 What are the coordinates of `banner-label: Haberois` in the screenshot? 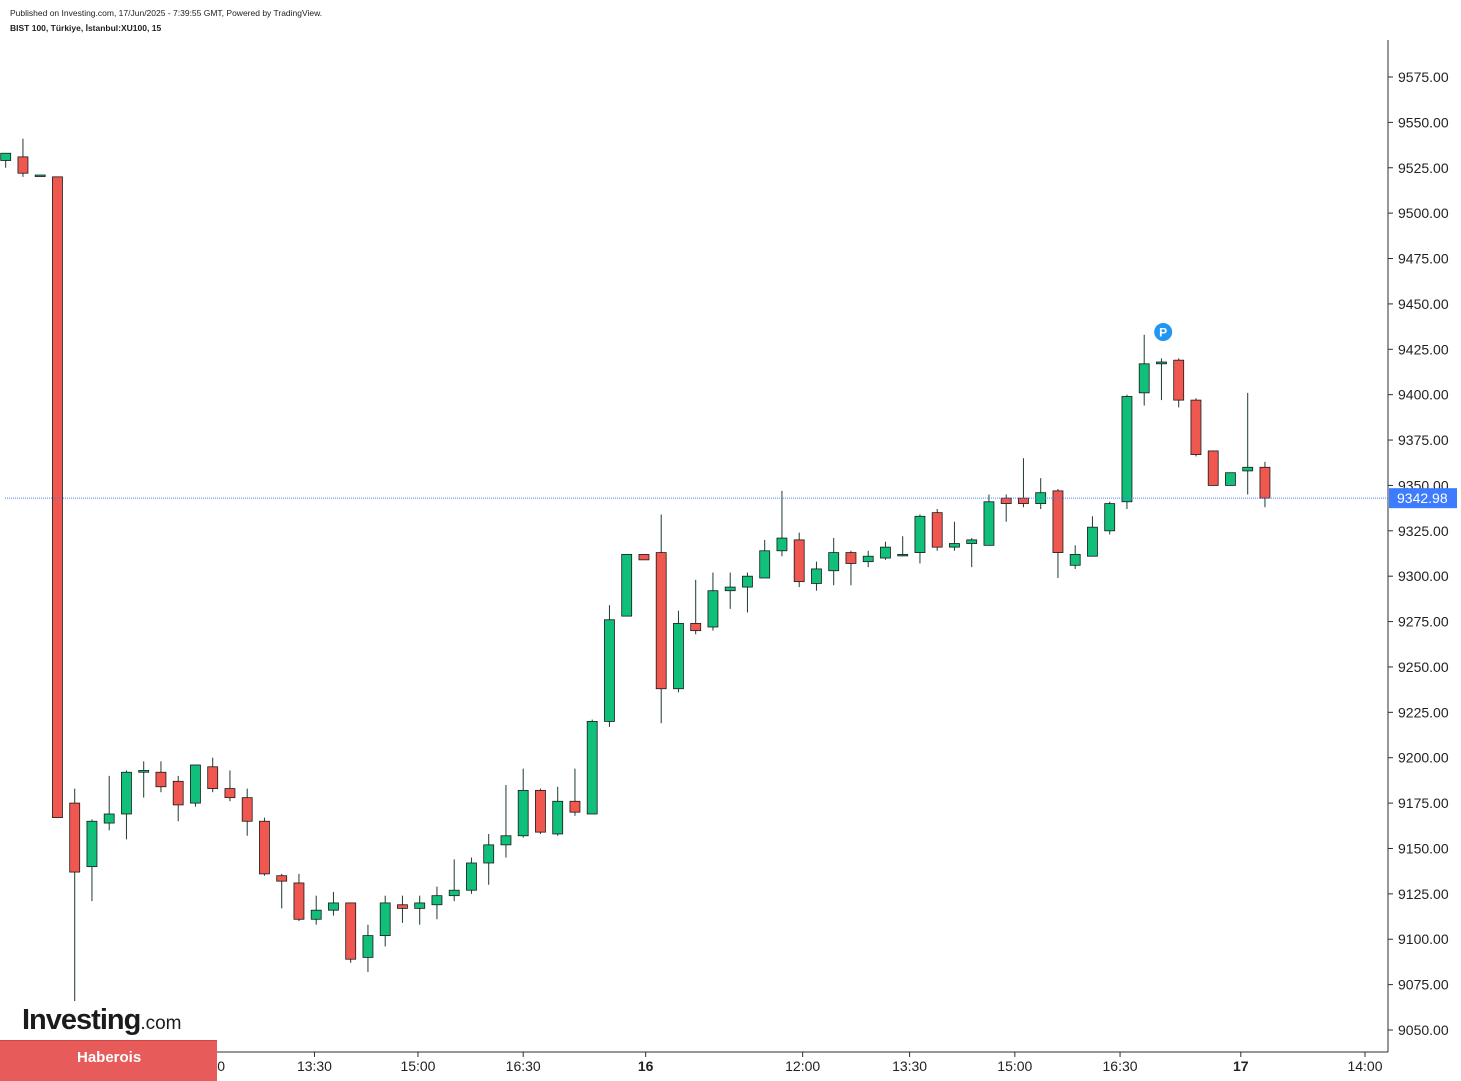 It's located at (109, 1057).